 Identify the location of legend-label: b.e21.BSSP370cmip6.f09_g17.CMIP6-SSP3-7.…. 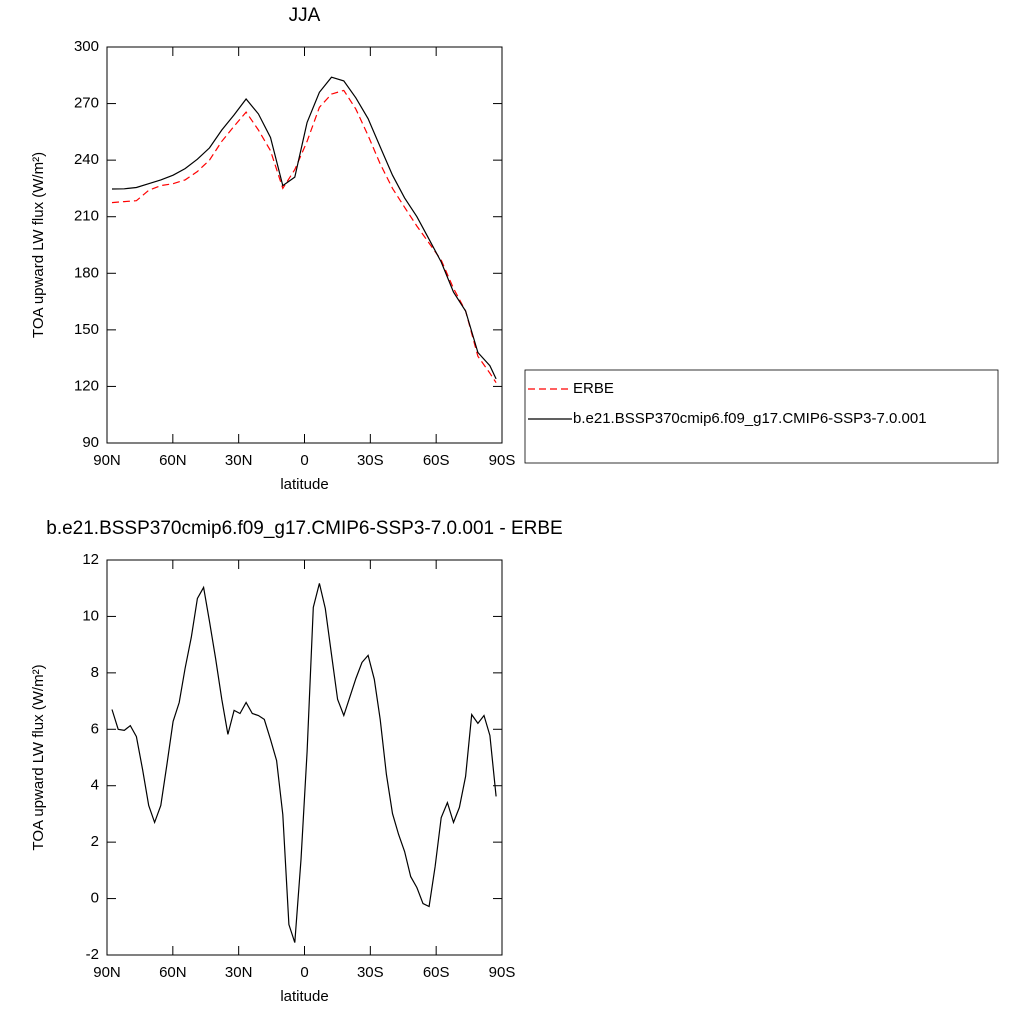
(750, 418).